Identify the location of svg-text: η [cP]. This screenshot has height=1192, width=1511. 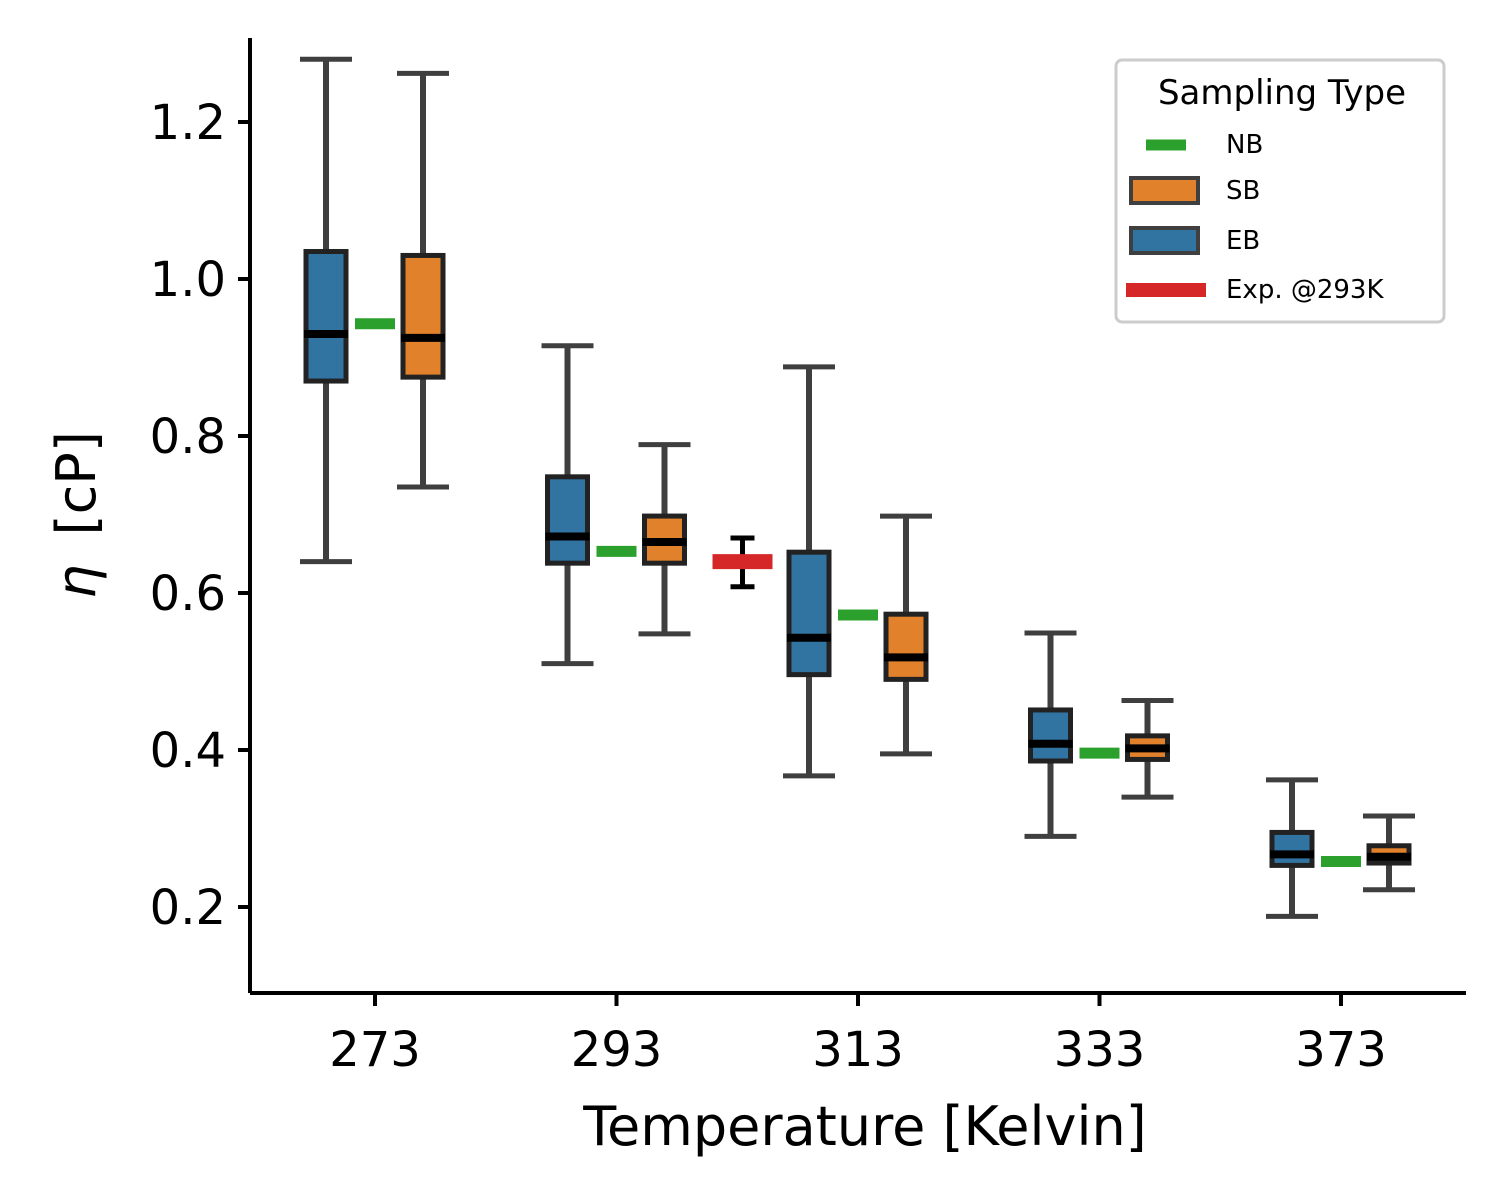
(76, 515).